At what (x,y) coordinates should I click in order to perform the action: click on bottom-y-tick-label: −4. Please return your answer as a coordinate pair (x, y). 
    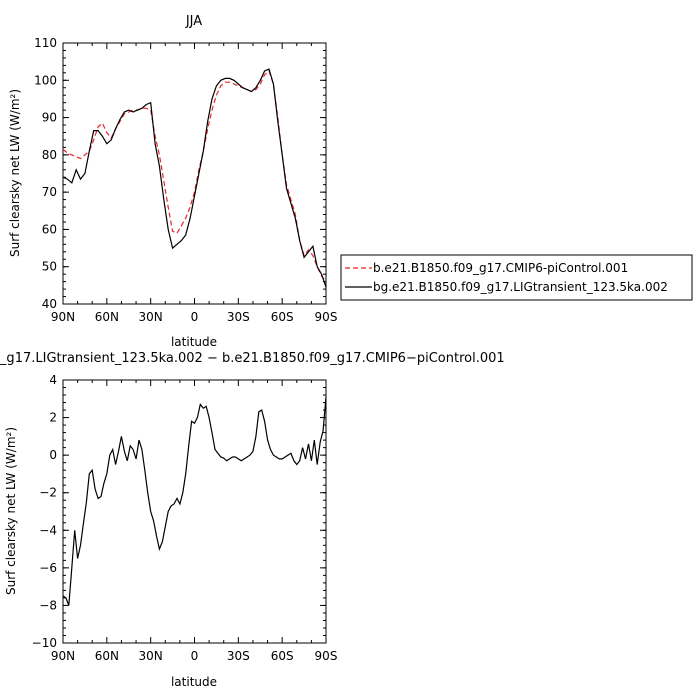
    Looking at the image, I should click on (48, 530).